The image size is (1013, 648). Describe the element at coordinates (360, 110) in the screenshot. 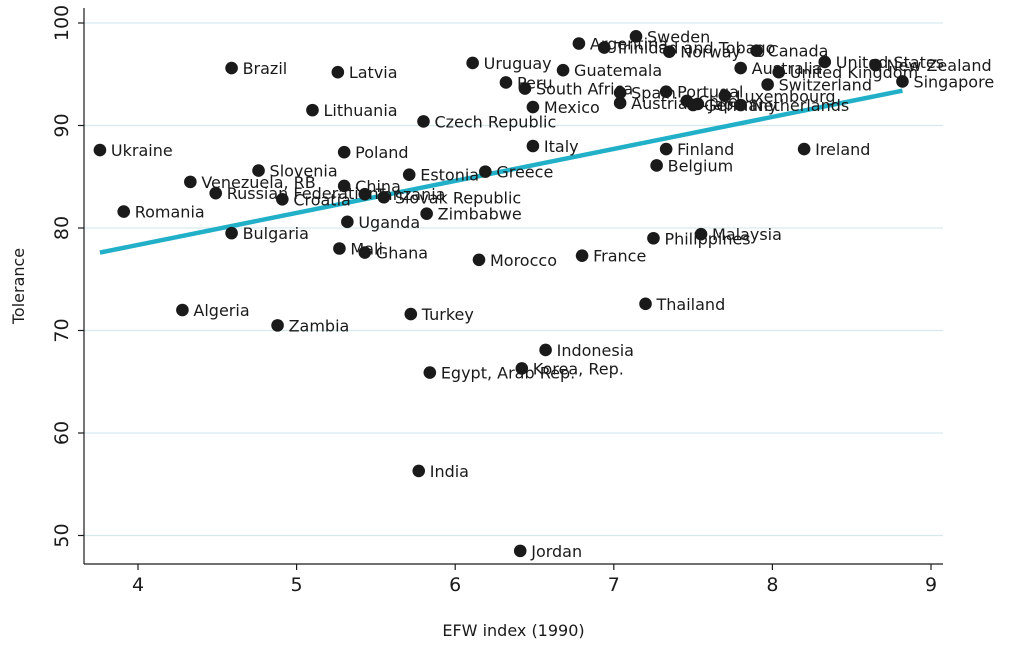

I see `point-label: Lithuania` at that location.